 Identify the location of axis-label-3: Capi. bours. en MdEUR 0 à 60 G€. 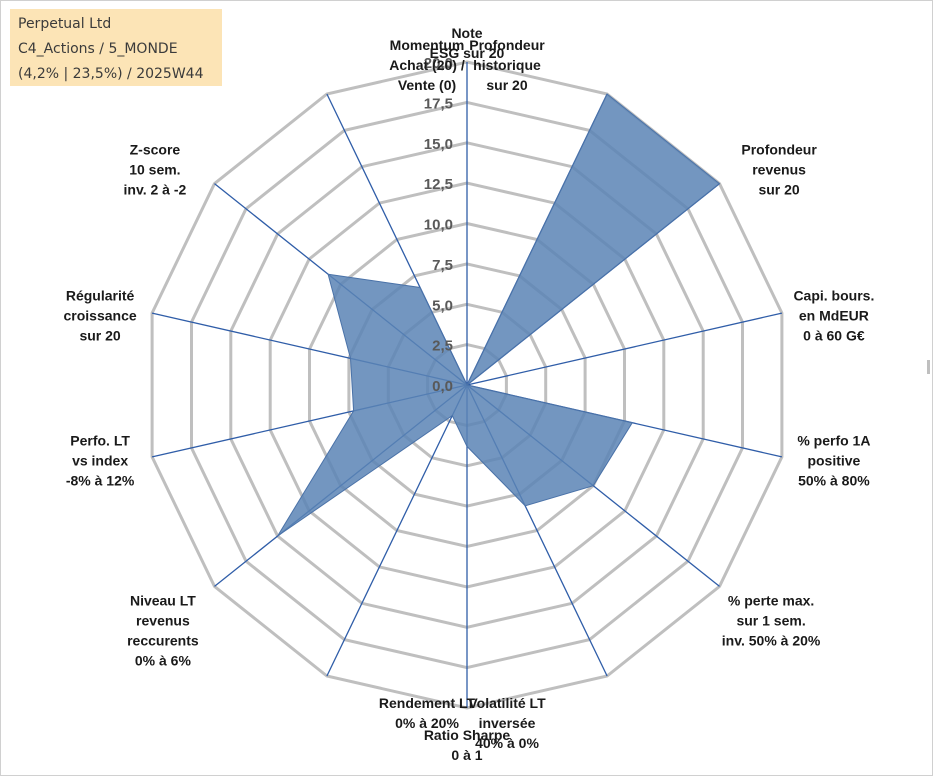
(833, 316).